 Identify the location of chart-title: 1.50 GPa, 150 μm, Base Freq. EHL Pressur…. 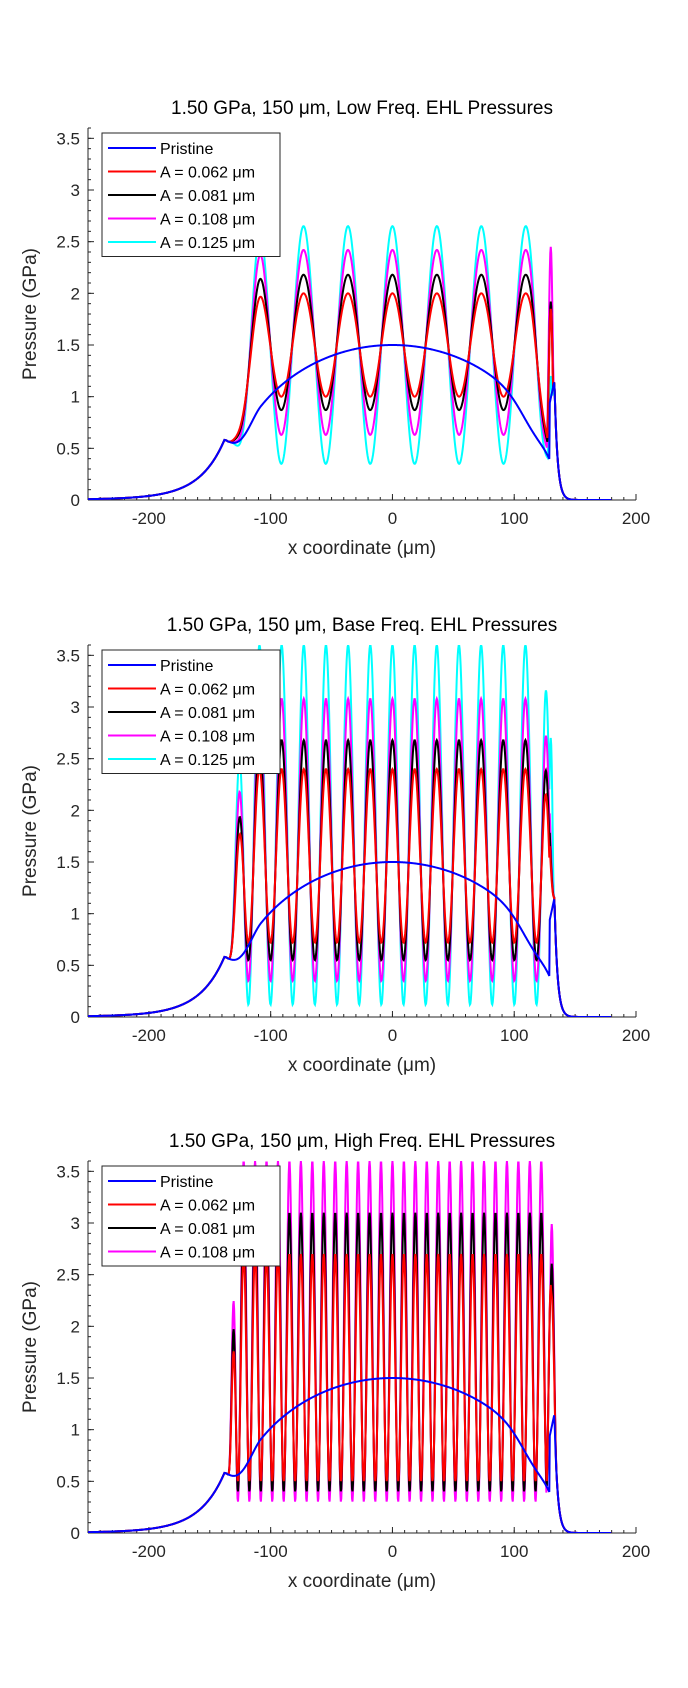
(362, 625).